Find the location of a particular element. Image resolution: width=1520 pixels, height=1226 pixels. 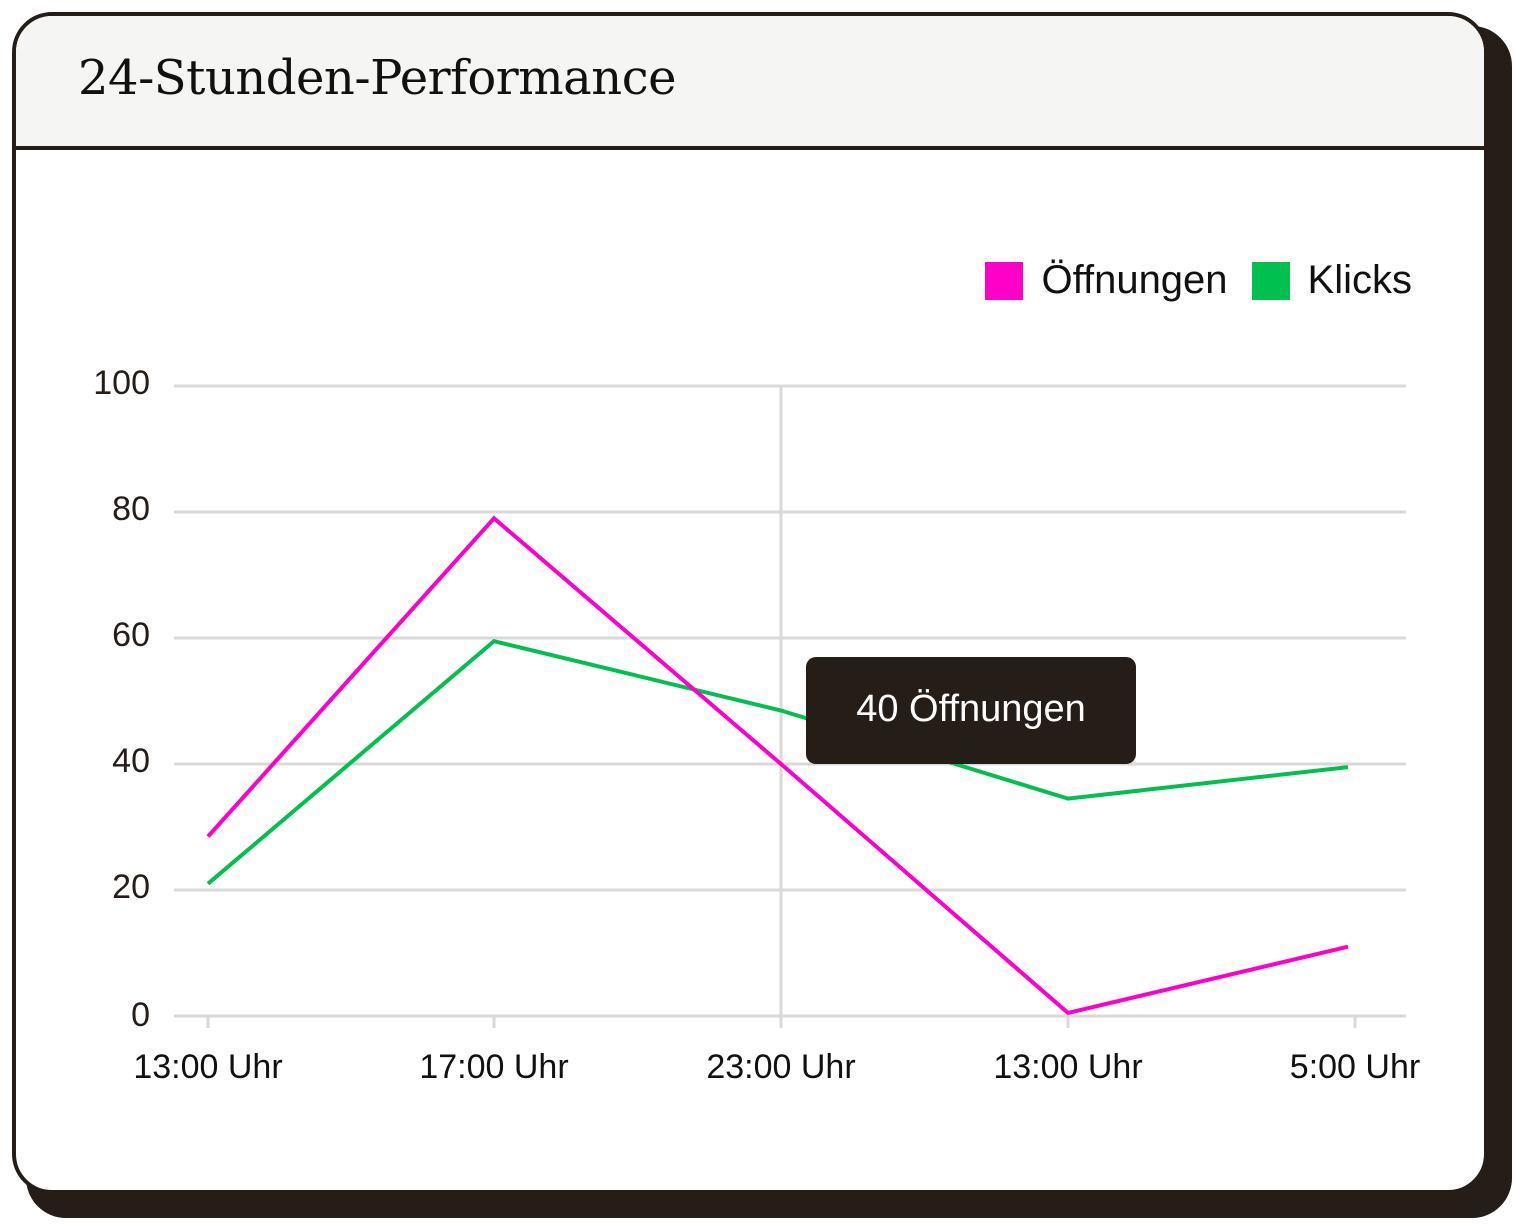

y-tick-label: 40 is located at coordinates (131, 761).